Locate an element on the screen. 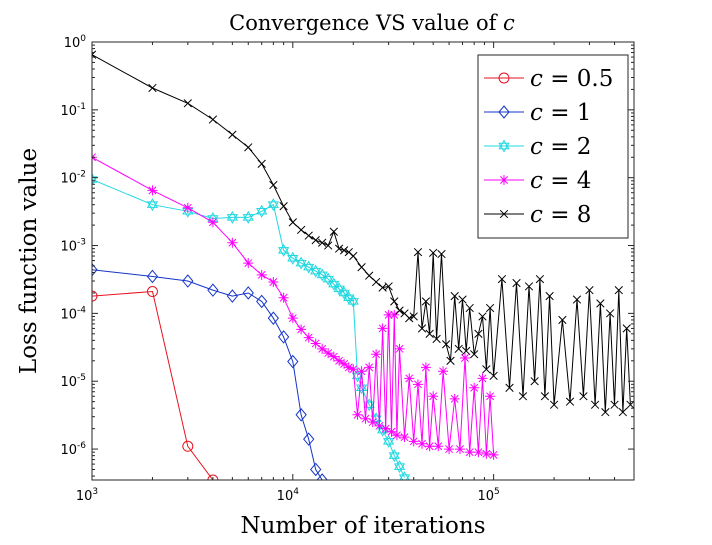 This screenshot has height=545, width=712. y-tick-exponent: -6 is located at coordinates (81, 446).